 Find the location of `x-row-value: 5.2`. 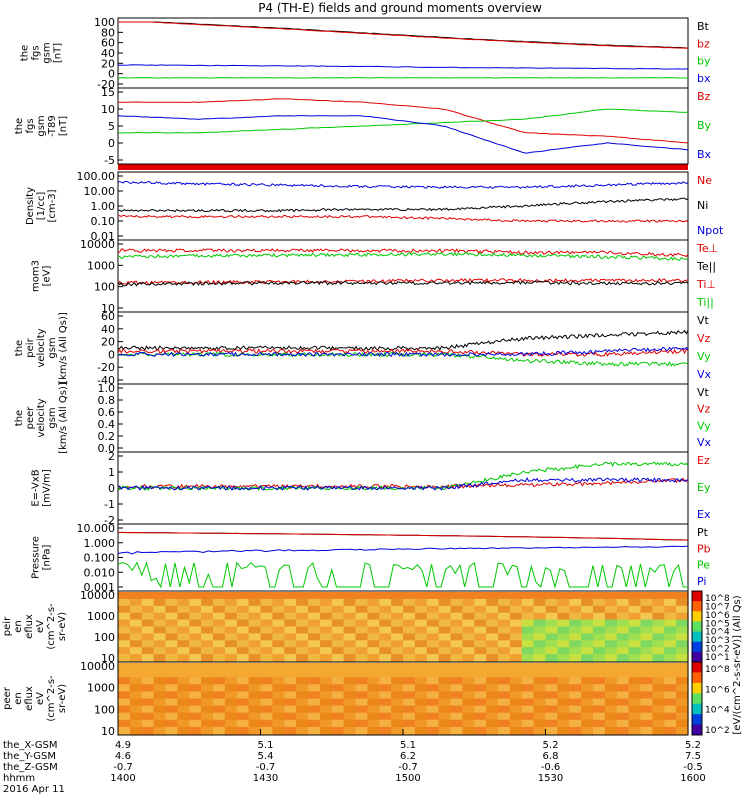

x-row-value: 5.2 is located at coordinates (693, 745).